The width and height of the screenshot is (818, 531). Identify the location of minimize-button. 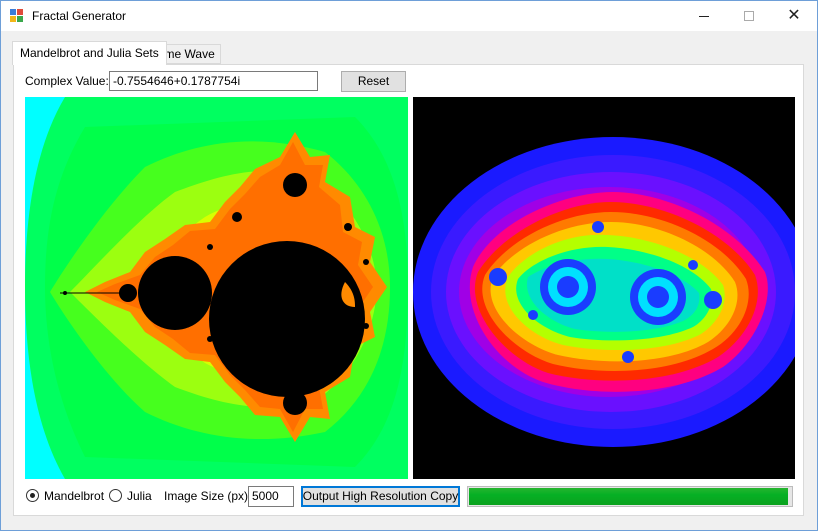
(704, 16).